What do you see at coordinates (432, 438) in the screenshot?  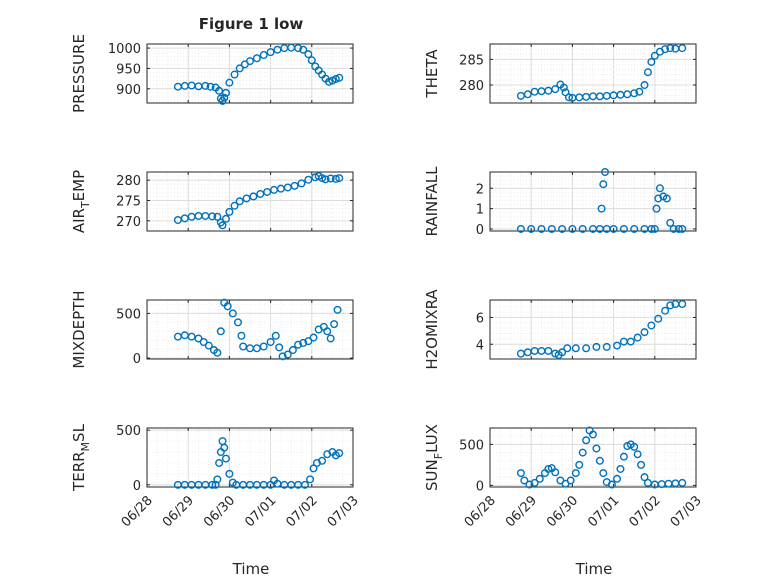 I see `y-axis-label-part: LUX` at bounding box center [432, 438].